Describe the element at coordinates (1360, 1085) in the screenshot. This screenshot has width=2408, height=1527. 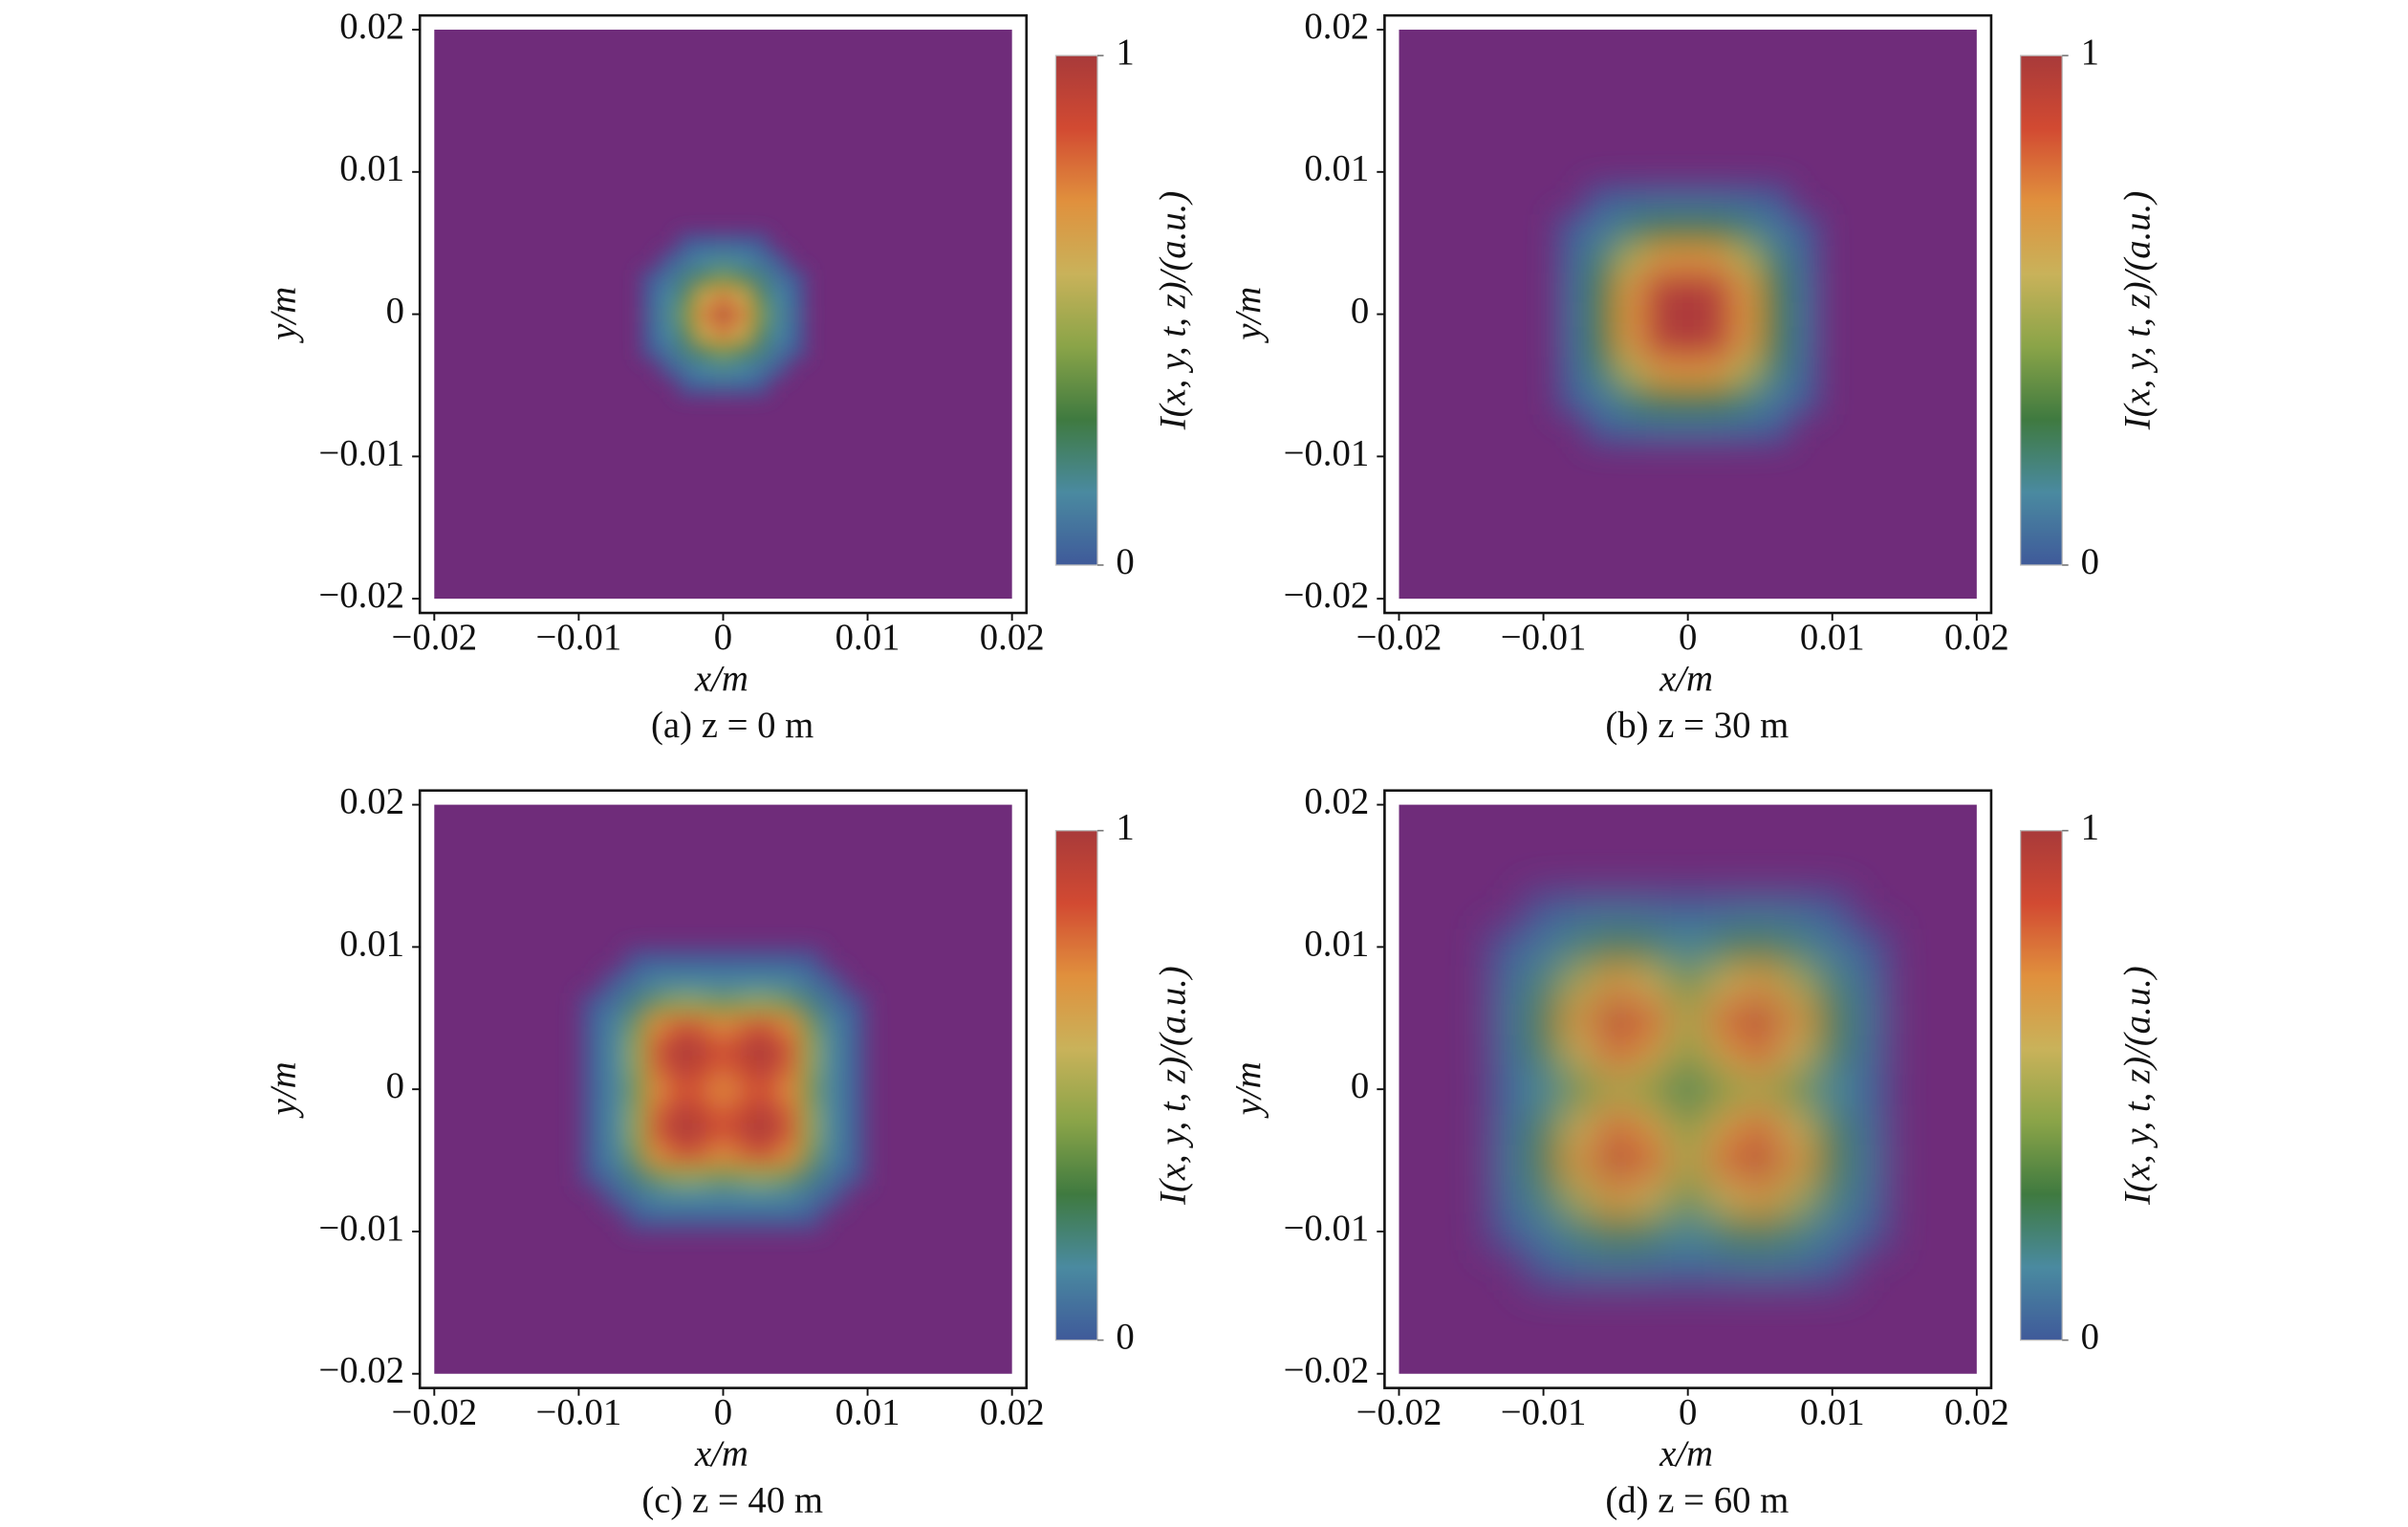
I see `y-tick-label: 0` at that location.